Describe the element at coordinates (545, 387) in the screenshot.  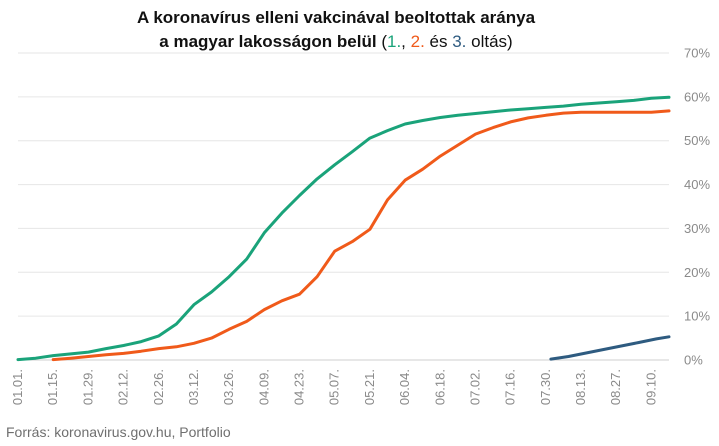
I see `x-tick-label: 07.30.` at that location.